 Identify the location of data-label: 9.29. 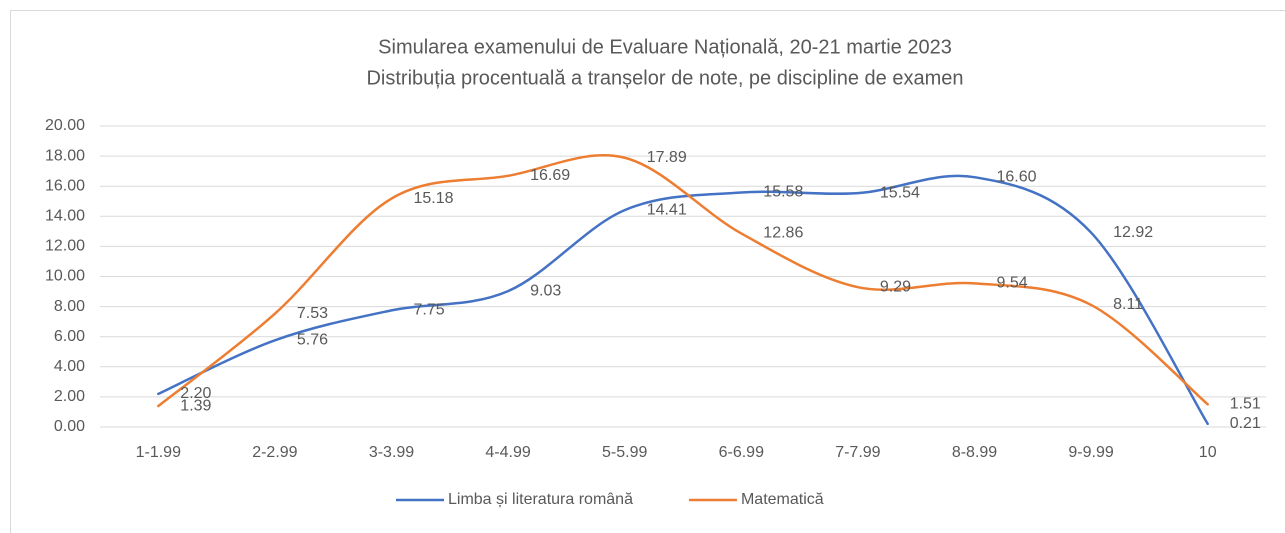
(895, 286).